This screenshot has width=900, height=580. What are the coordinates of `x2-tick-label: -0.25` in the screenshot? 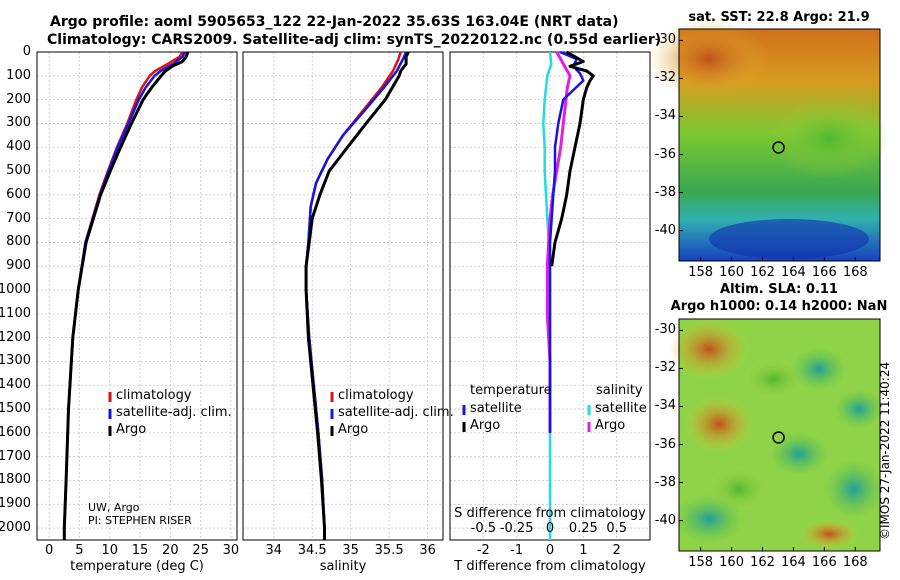 It's located at (516, 528).